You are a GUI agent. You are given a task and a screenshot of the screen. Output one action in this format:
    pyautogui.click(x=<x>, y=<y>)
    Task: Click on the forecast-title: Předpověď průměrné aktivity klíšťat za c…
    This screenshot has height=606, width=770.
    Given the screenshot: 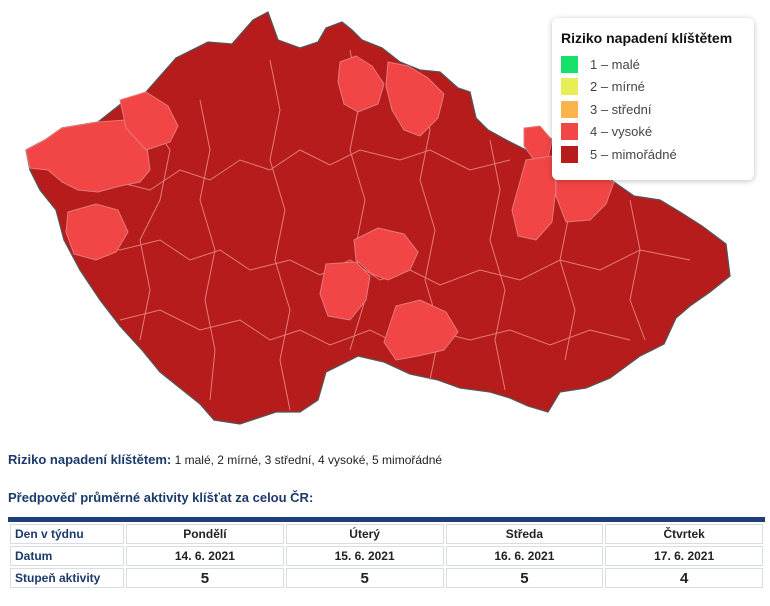 What is the action you would take?
    pyautogui.click(x=161, y=497)
    